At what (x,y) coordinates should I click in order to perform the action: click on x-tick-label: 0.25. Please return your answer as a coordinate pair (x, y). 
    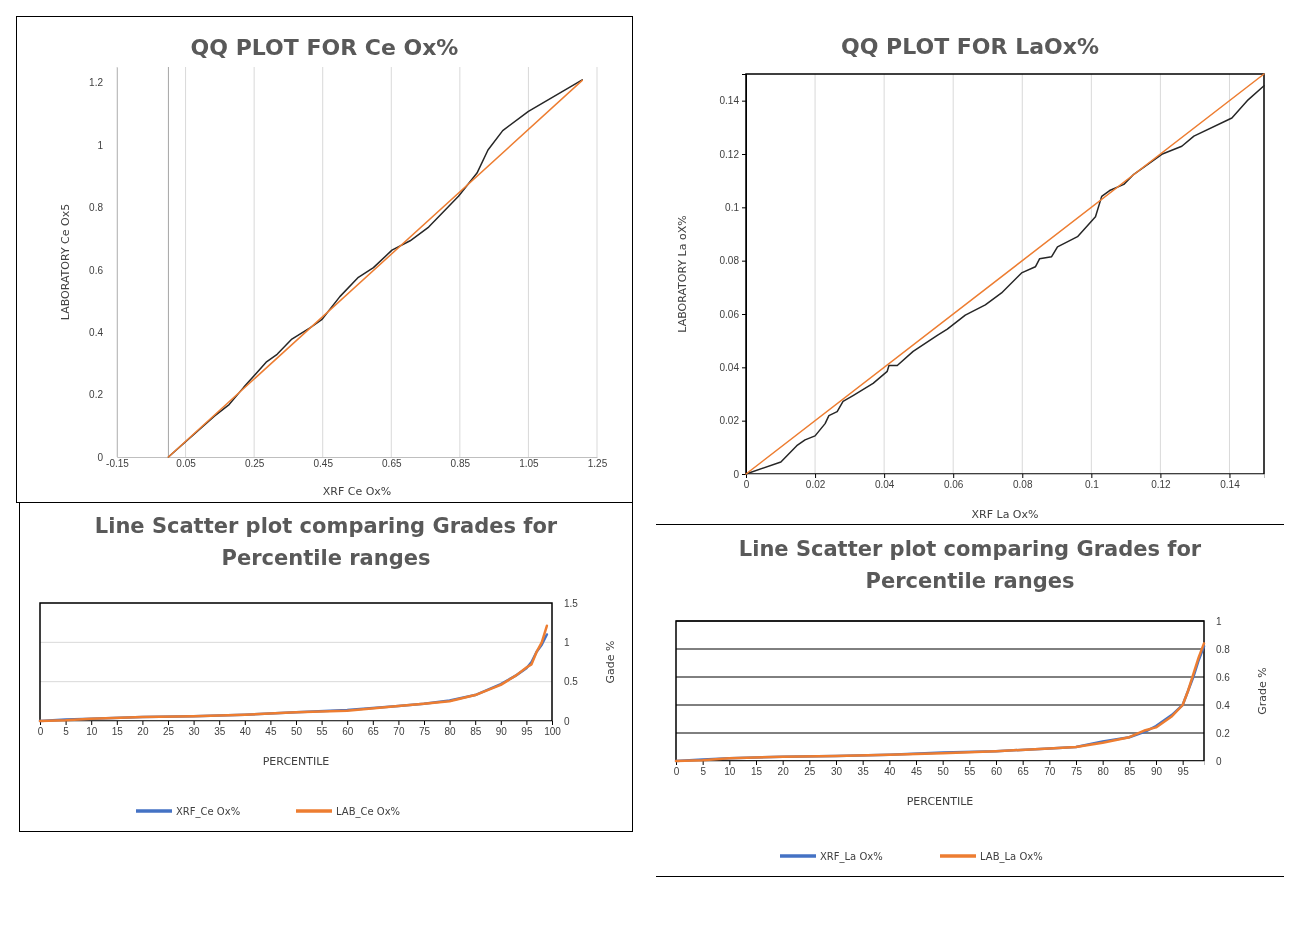
    Looking at the image, I should click on (254, 464).